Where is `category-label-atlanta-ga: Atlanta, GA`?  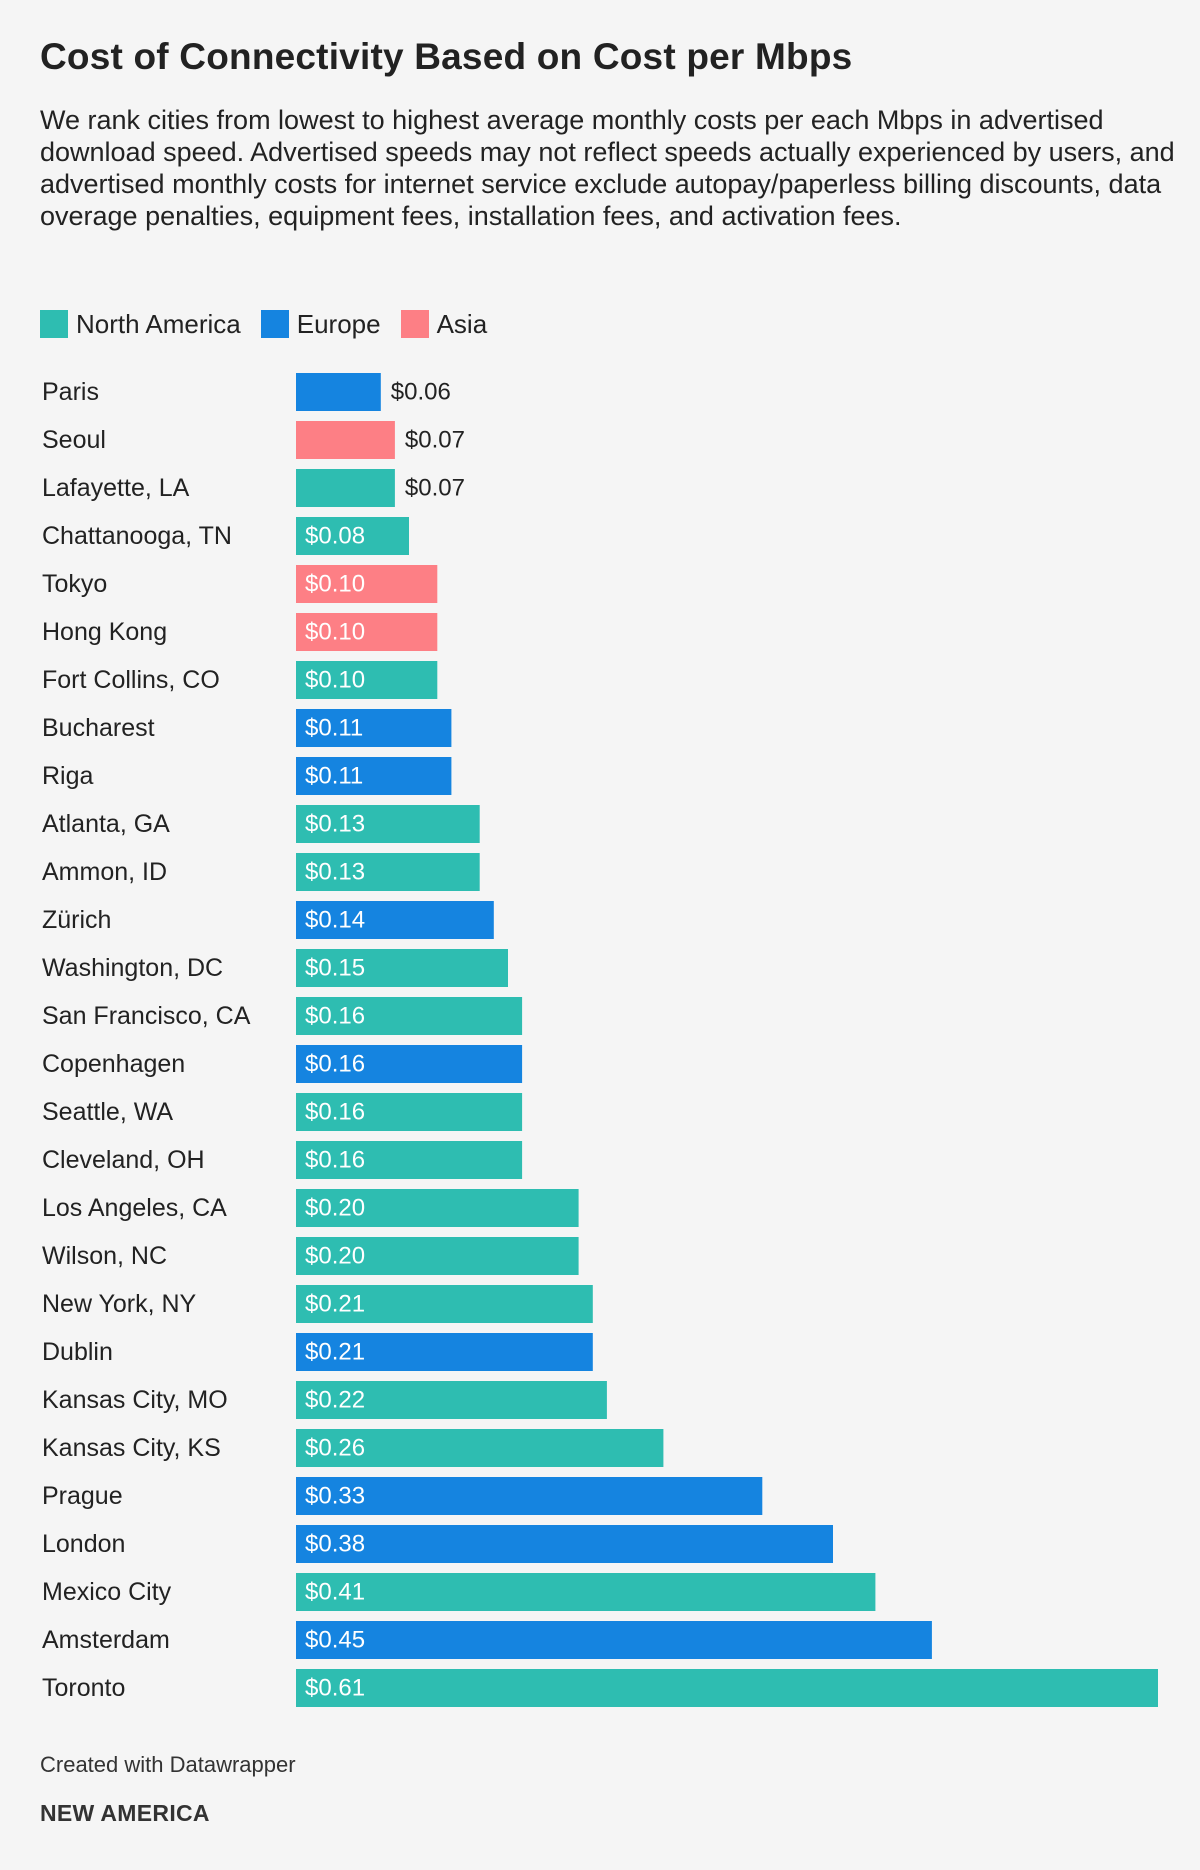 category-label-atlanta-ga: Atlanta, GA is located at coordinates (106, 824).